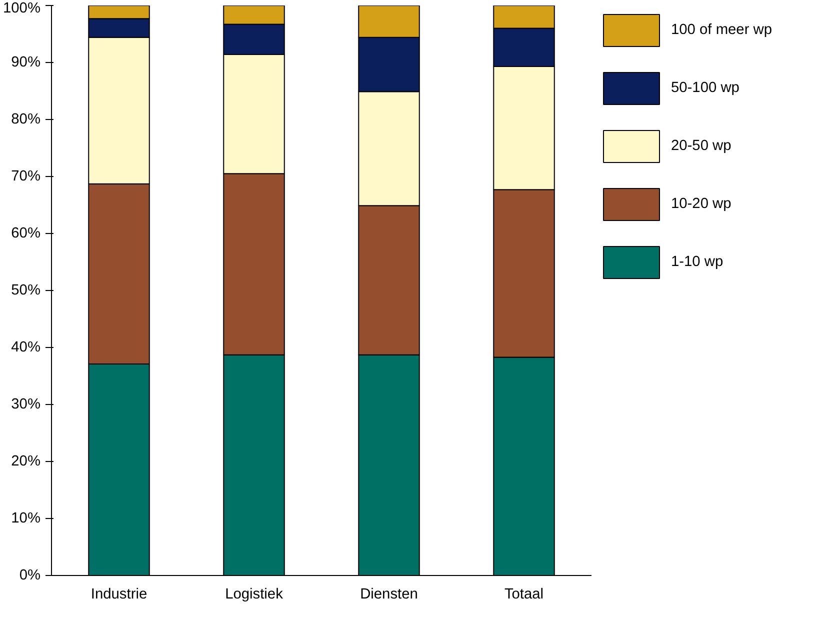  I want to click on y-tick-label: 30%, so click(26, 404).